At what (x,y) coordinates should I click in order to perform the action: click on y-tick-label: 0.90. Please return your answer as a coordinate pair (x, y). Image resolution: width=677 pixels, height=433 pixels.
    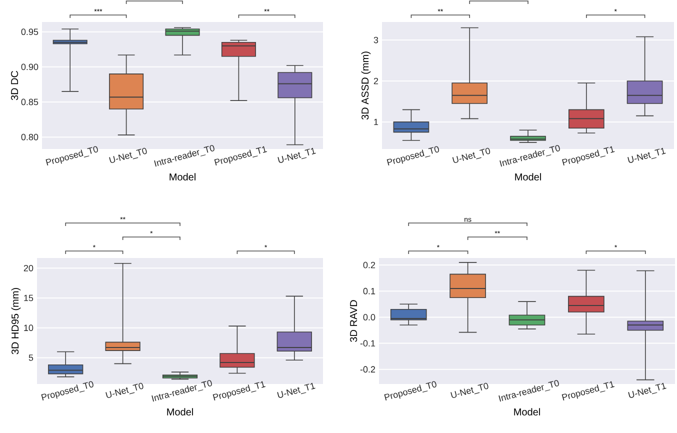
    Looking at the image, I should click on (29, 67).